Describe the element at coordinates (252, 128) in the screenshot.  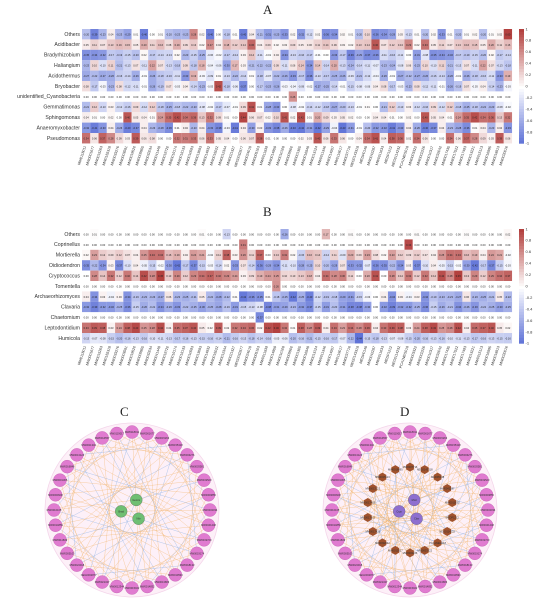
I see `cell-value: -0.30` at that location.